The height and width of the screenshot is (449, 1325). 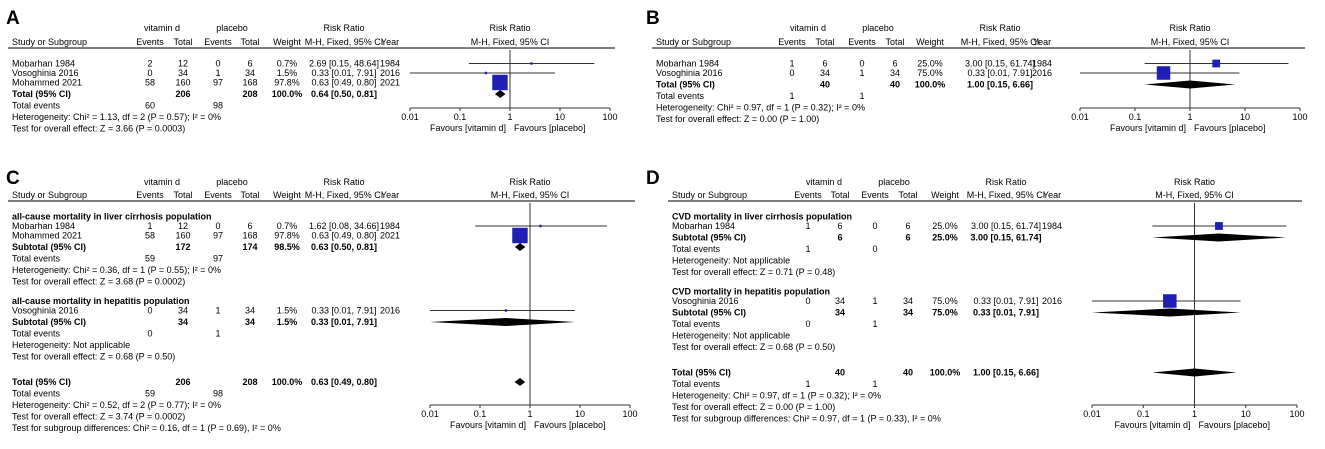 What do you see at coordinates (182, 236) in the screenshot?
I see `total-vitamin-d: 160` at bounding box center [182, 236].